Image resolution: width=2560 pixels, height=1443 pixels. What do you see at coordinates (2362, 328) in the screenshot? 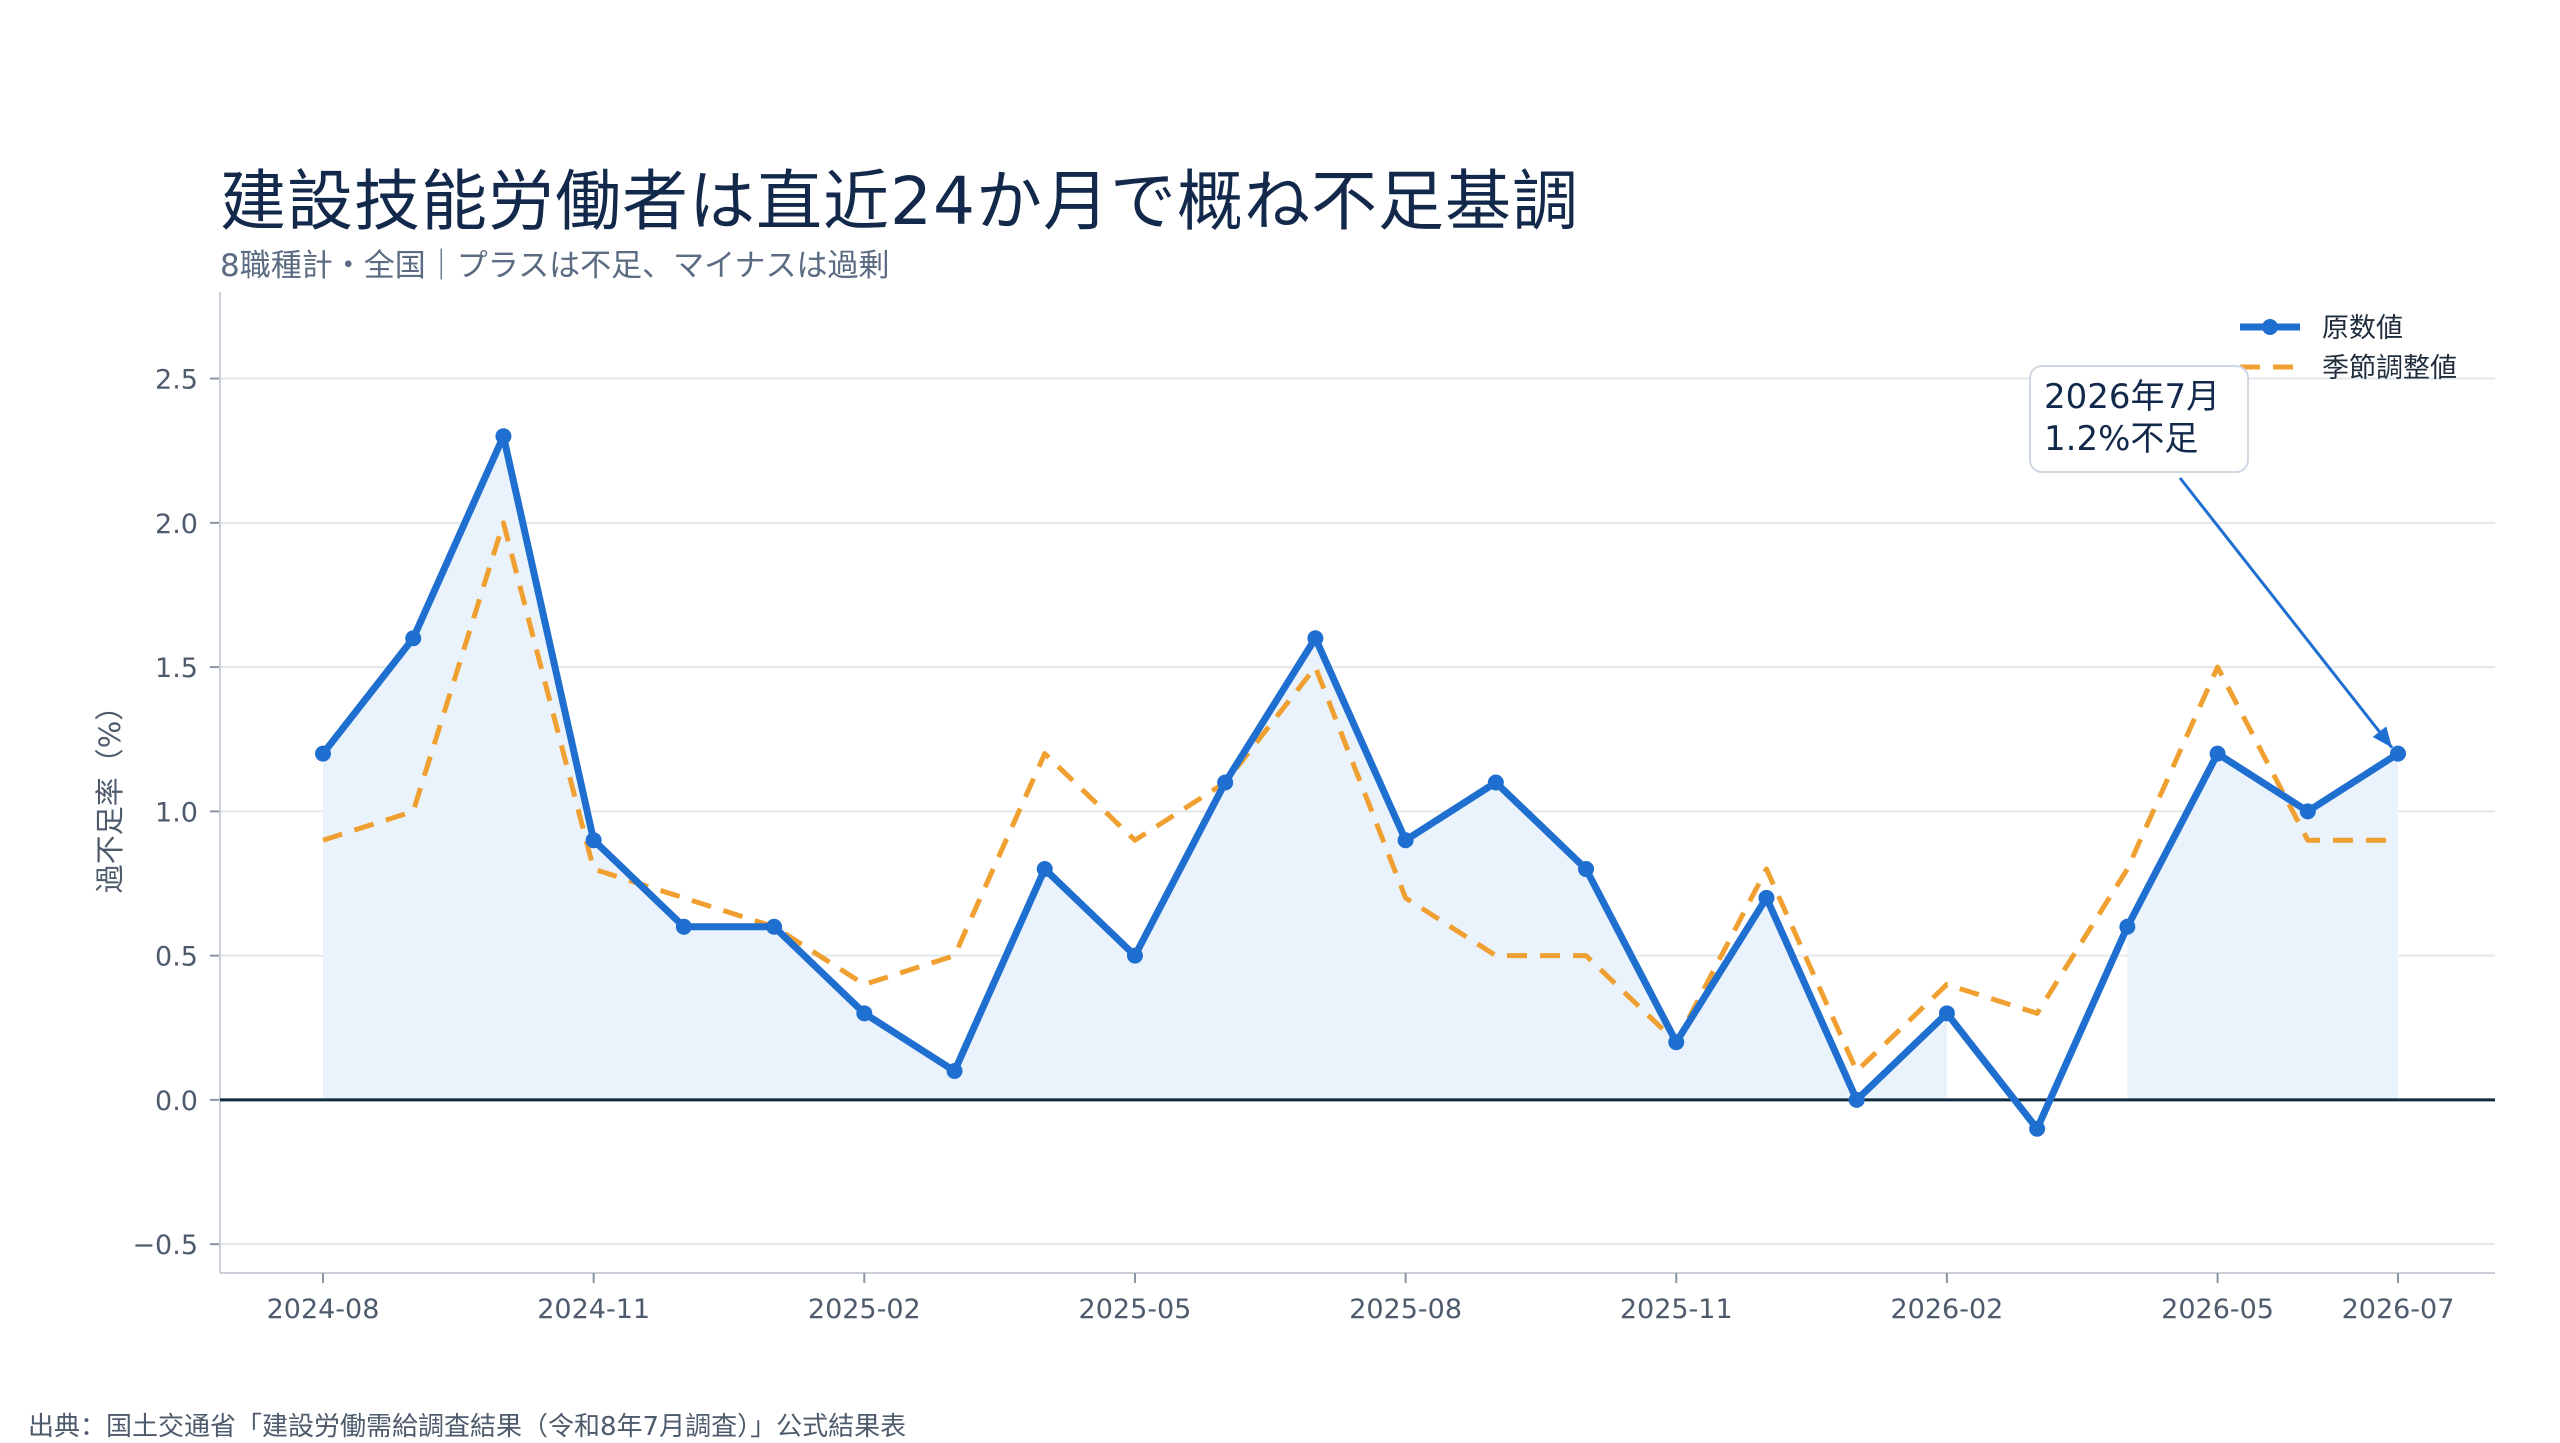
I see `legend-label-raw: 原数値` at bounding box center [2362, 328].